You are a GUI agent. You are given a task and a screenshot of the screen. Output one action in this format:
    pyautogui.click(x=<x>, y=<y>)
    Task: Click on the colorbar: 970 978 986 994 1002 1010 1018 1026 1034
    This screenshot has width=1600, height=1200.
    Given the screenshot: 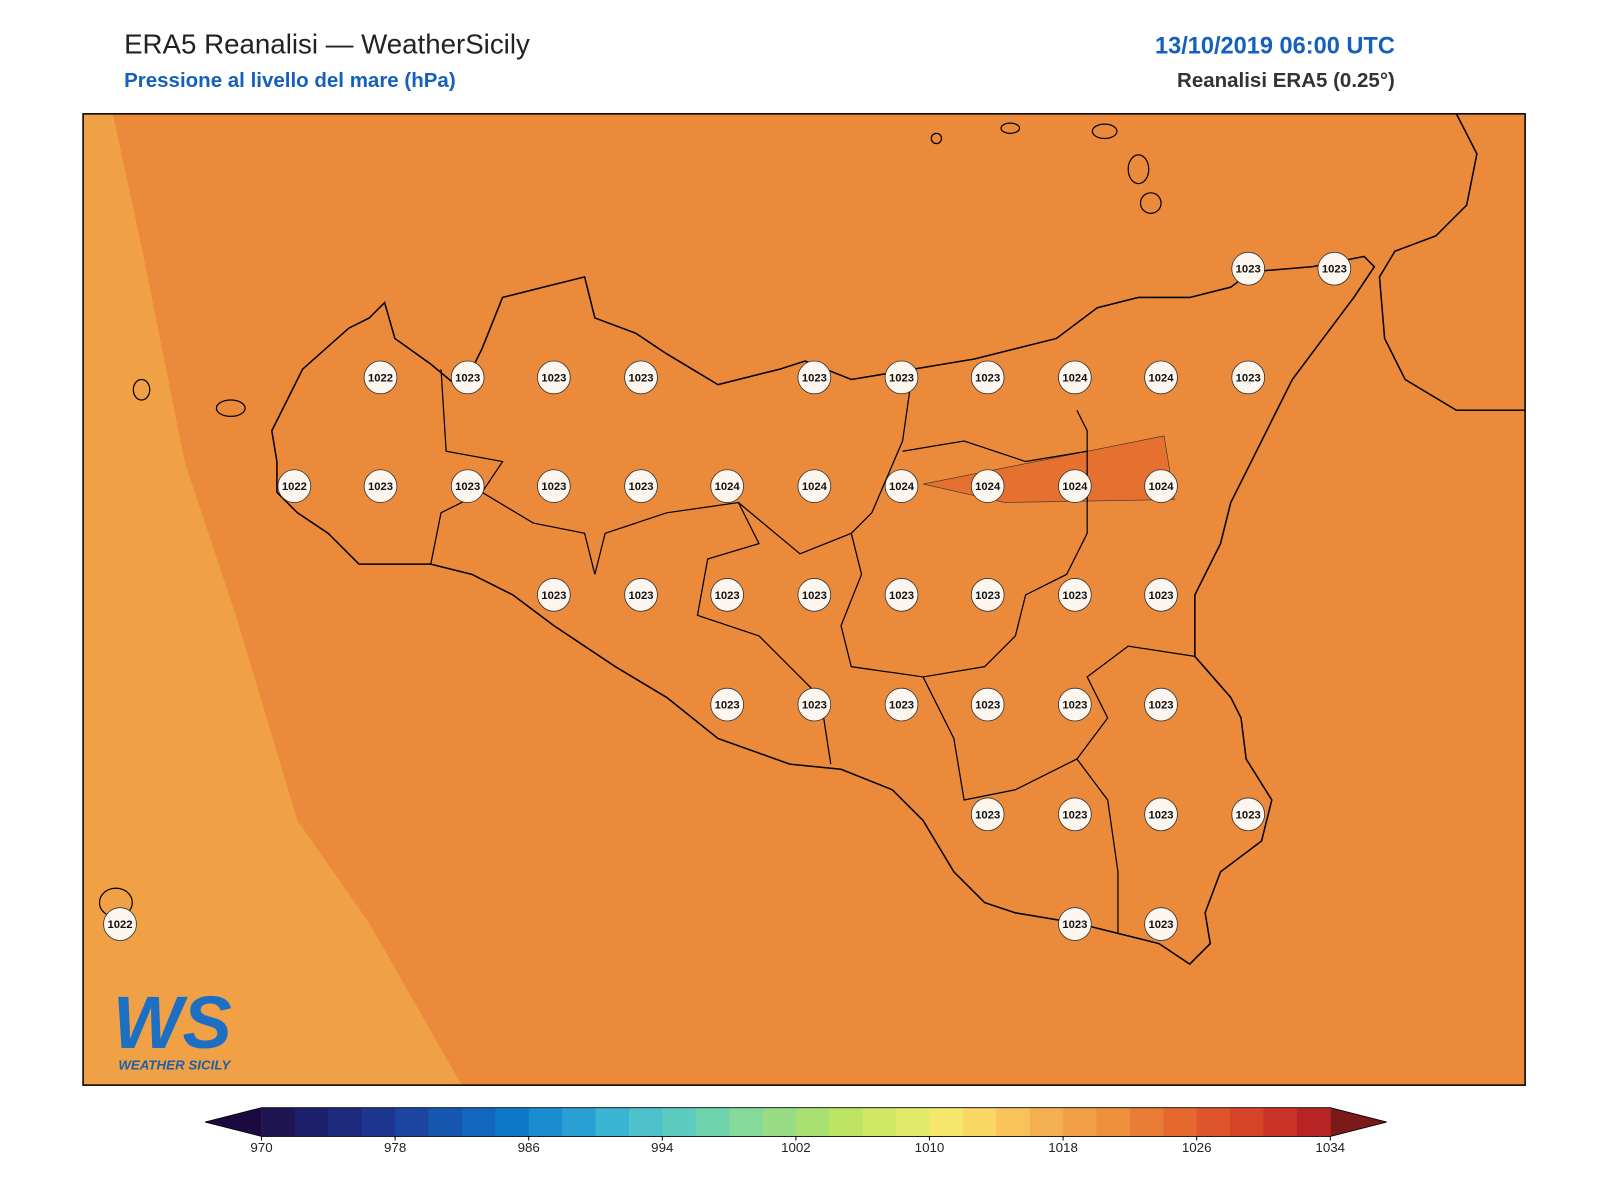 What is the action you would take?
    pyautogui.click(x=796, y=1131)
    